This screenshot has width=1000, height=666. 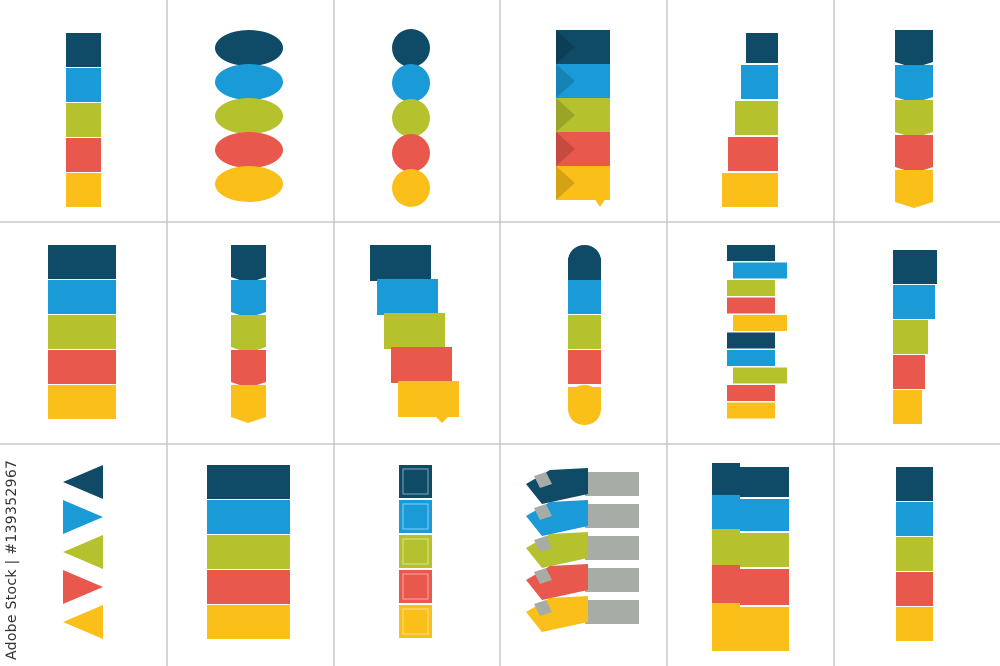 What do you see at coordinates (12, 614) in the screenshot?
I see `credit-brand: Adobe Stock` at bounding box center [12, 614].